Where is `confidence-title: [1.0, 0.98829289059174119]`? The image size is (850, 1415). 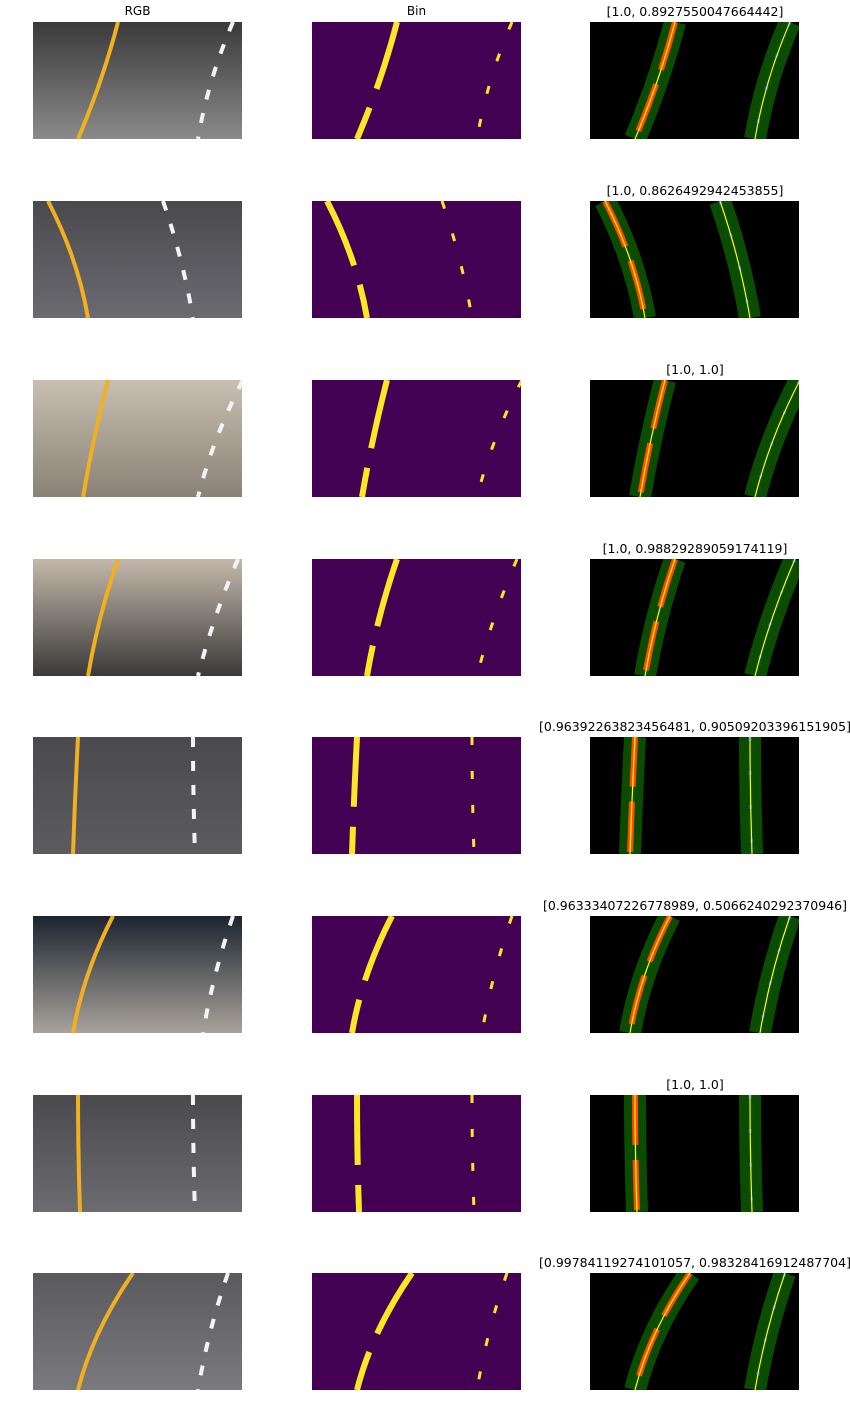 confidence-title: [1.0, 0.98829289059174119] is located at coordinates (695, 548).